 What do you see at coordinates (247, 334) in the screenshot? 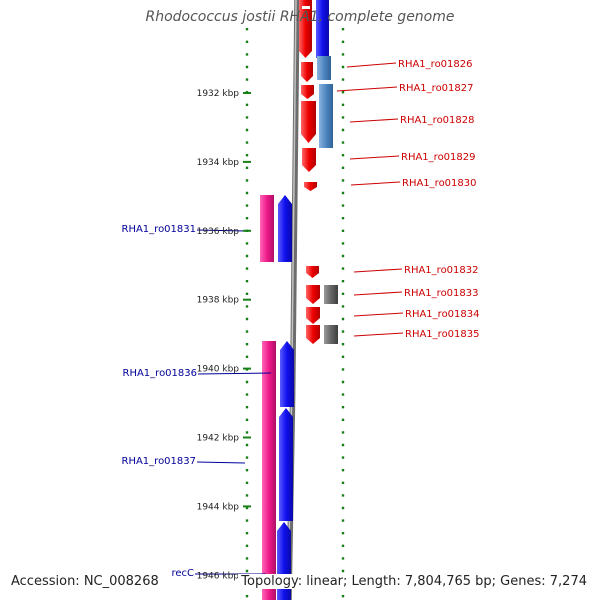
I see `scale-ticks` at bounding box center [247, 334].